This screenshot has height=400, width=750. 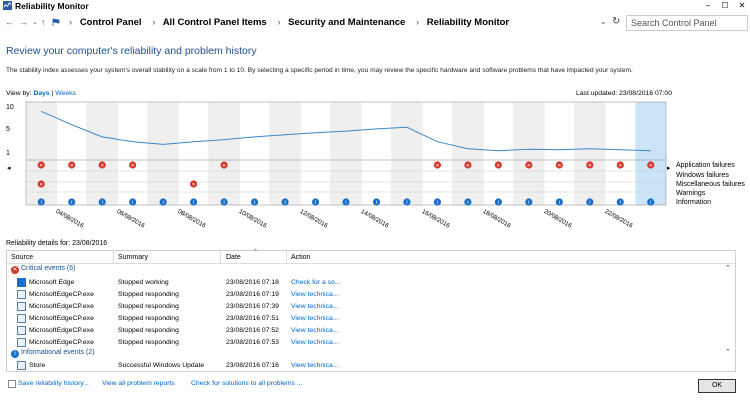 I want to click on control-panel-flag-icon, so click(x=56, y=22).